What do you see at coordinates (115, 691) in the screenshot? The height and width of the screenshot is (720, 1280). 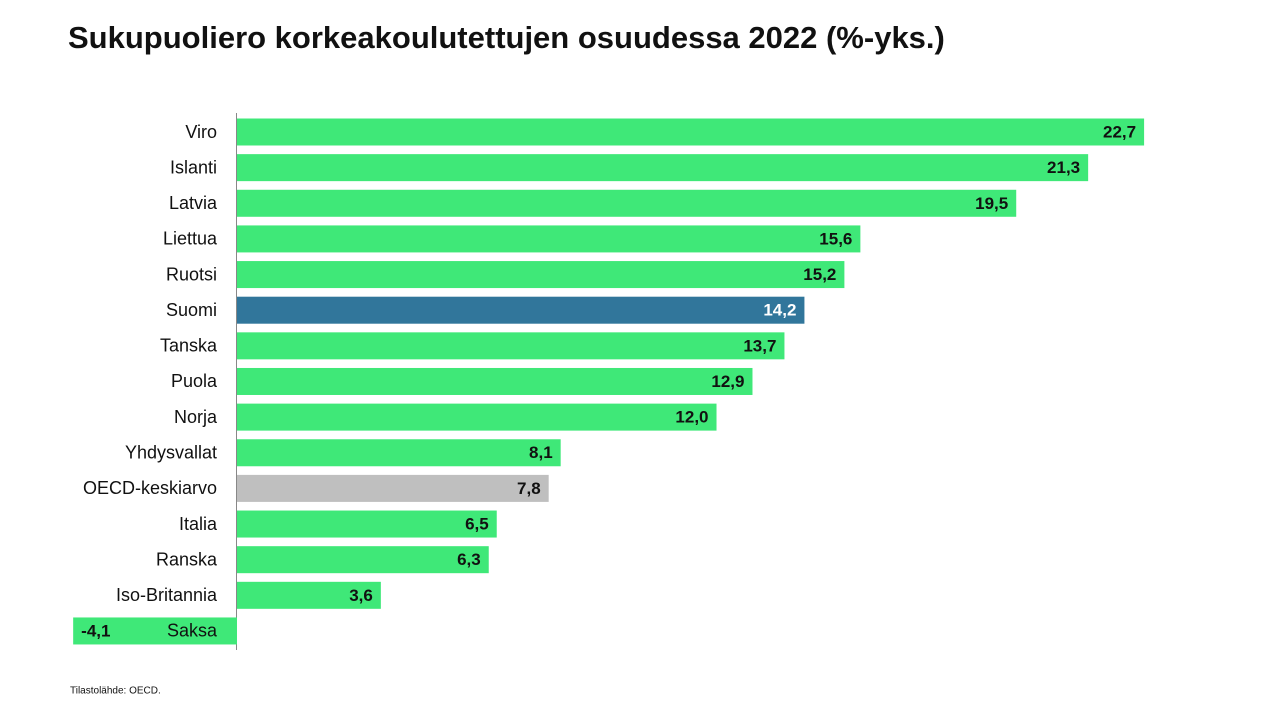 I see `source-note: Tilastolähde: OECD.` at bounding box center [115, 691].